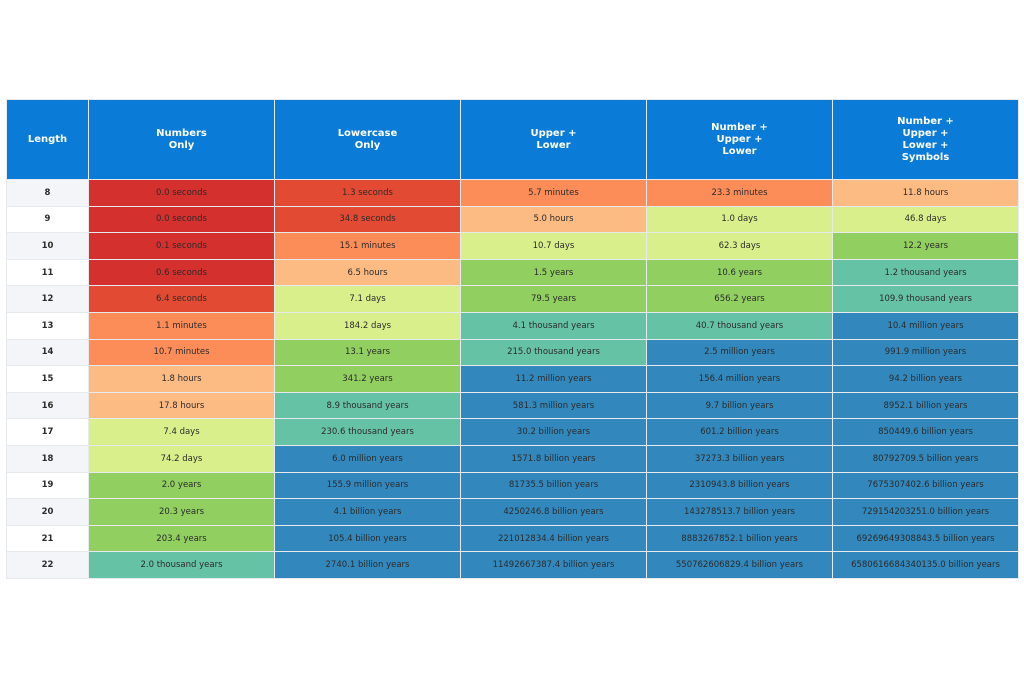  What do you see at coordinates (925, 485) in the screenshot?
I see `cell-number-upper-lower-symbols: 7675307402.6 billion years` at bounding box center [925, 485].